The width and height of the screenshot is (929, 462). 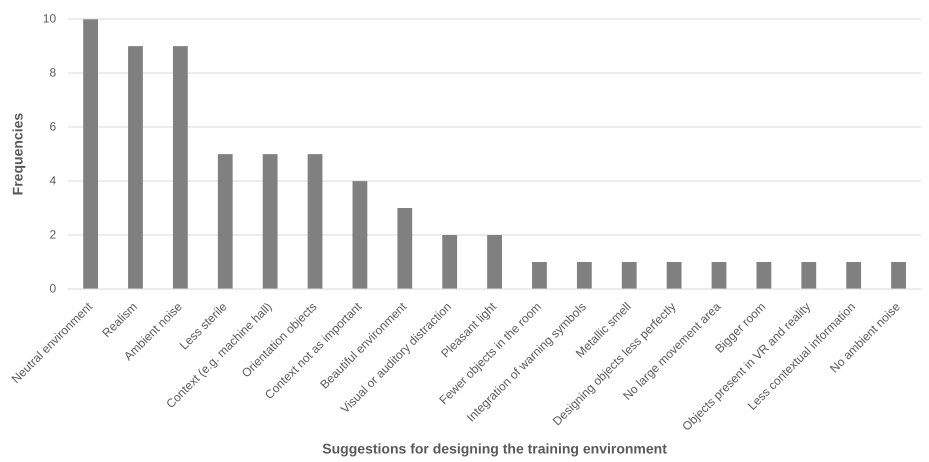 What do you see at coordinates (49, 19) in the screenshot?
I see `y-tick-label: 10` at bounding box center [49, 19].